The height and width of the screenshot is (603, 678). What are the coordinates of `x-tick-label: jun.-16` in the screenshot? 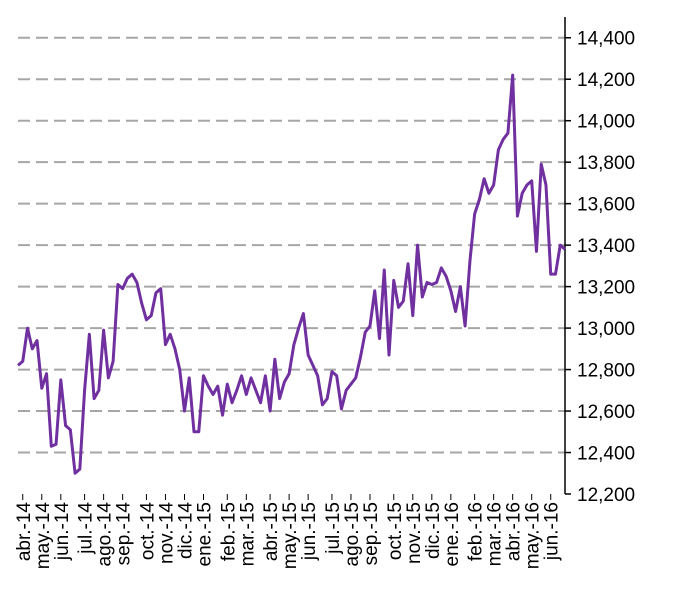 It's located at (552, 531).